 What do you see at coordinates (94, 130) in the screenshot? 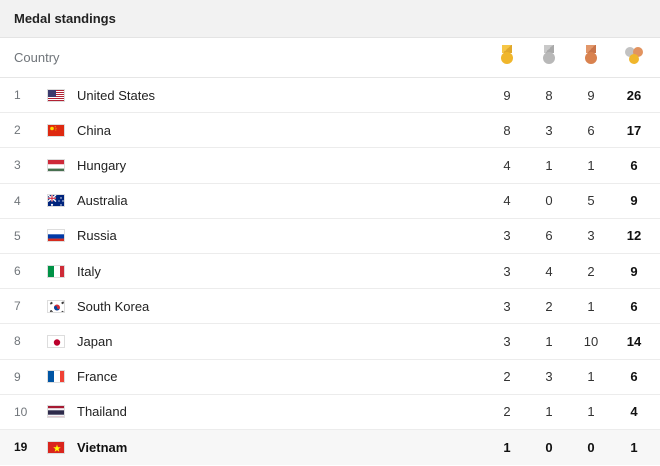
I see `country-name: China` at bounding box center [94, 130].